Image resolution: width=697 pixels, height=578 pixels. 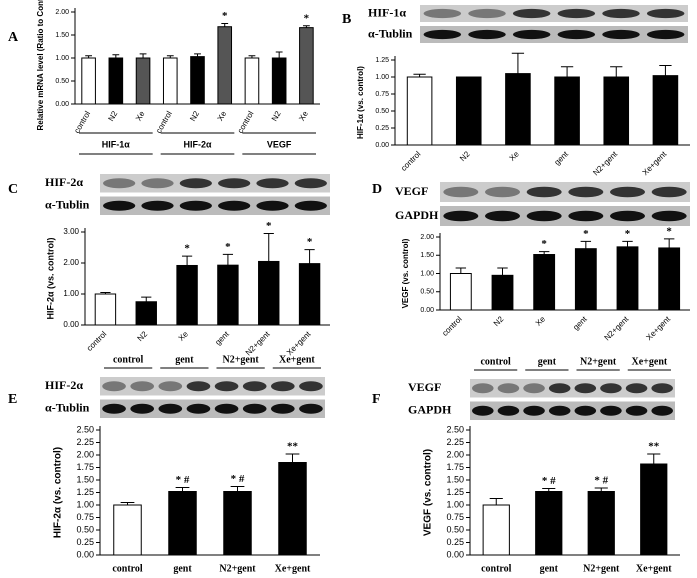 What do you see at coordinates (12, 399) in the screenshot?
I see `panel-label: E` at bounding box center [12, 399].